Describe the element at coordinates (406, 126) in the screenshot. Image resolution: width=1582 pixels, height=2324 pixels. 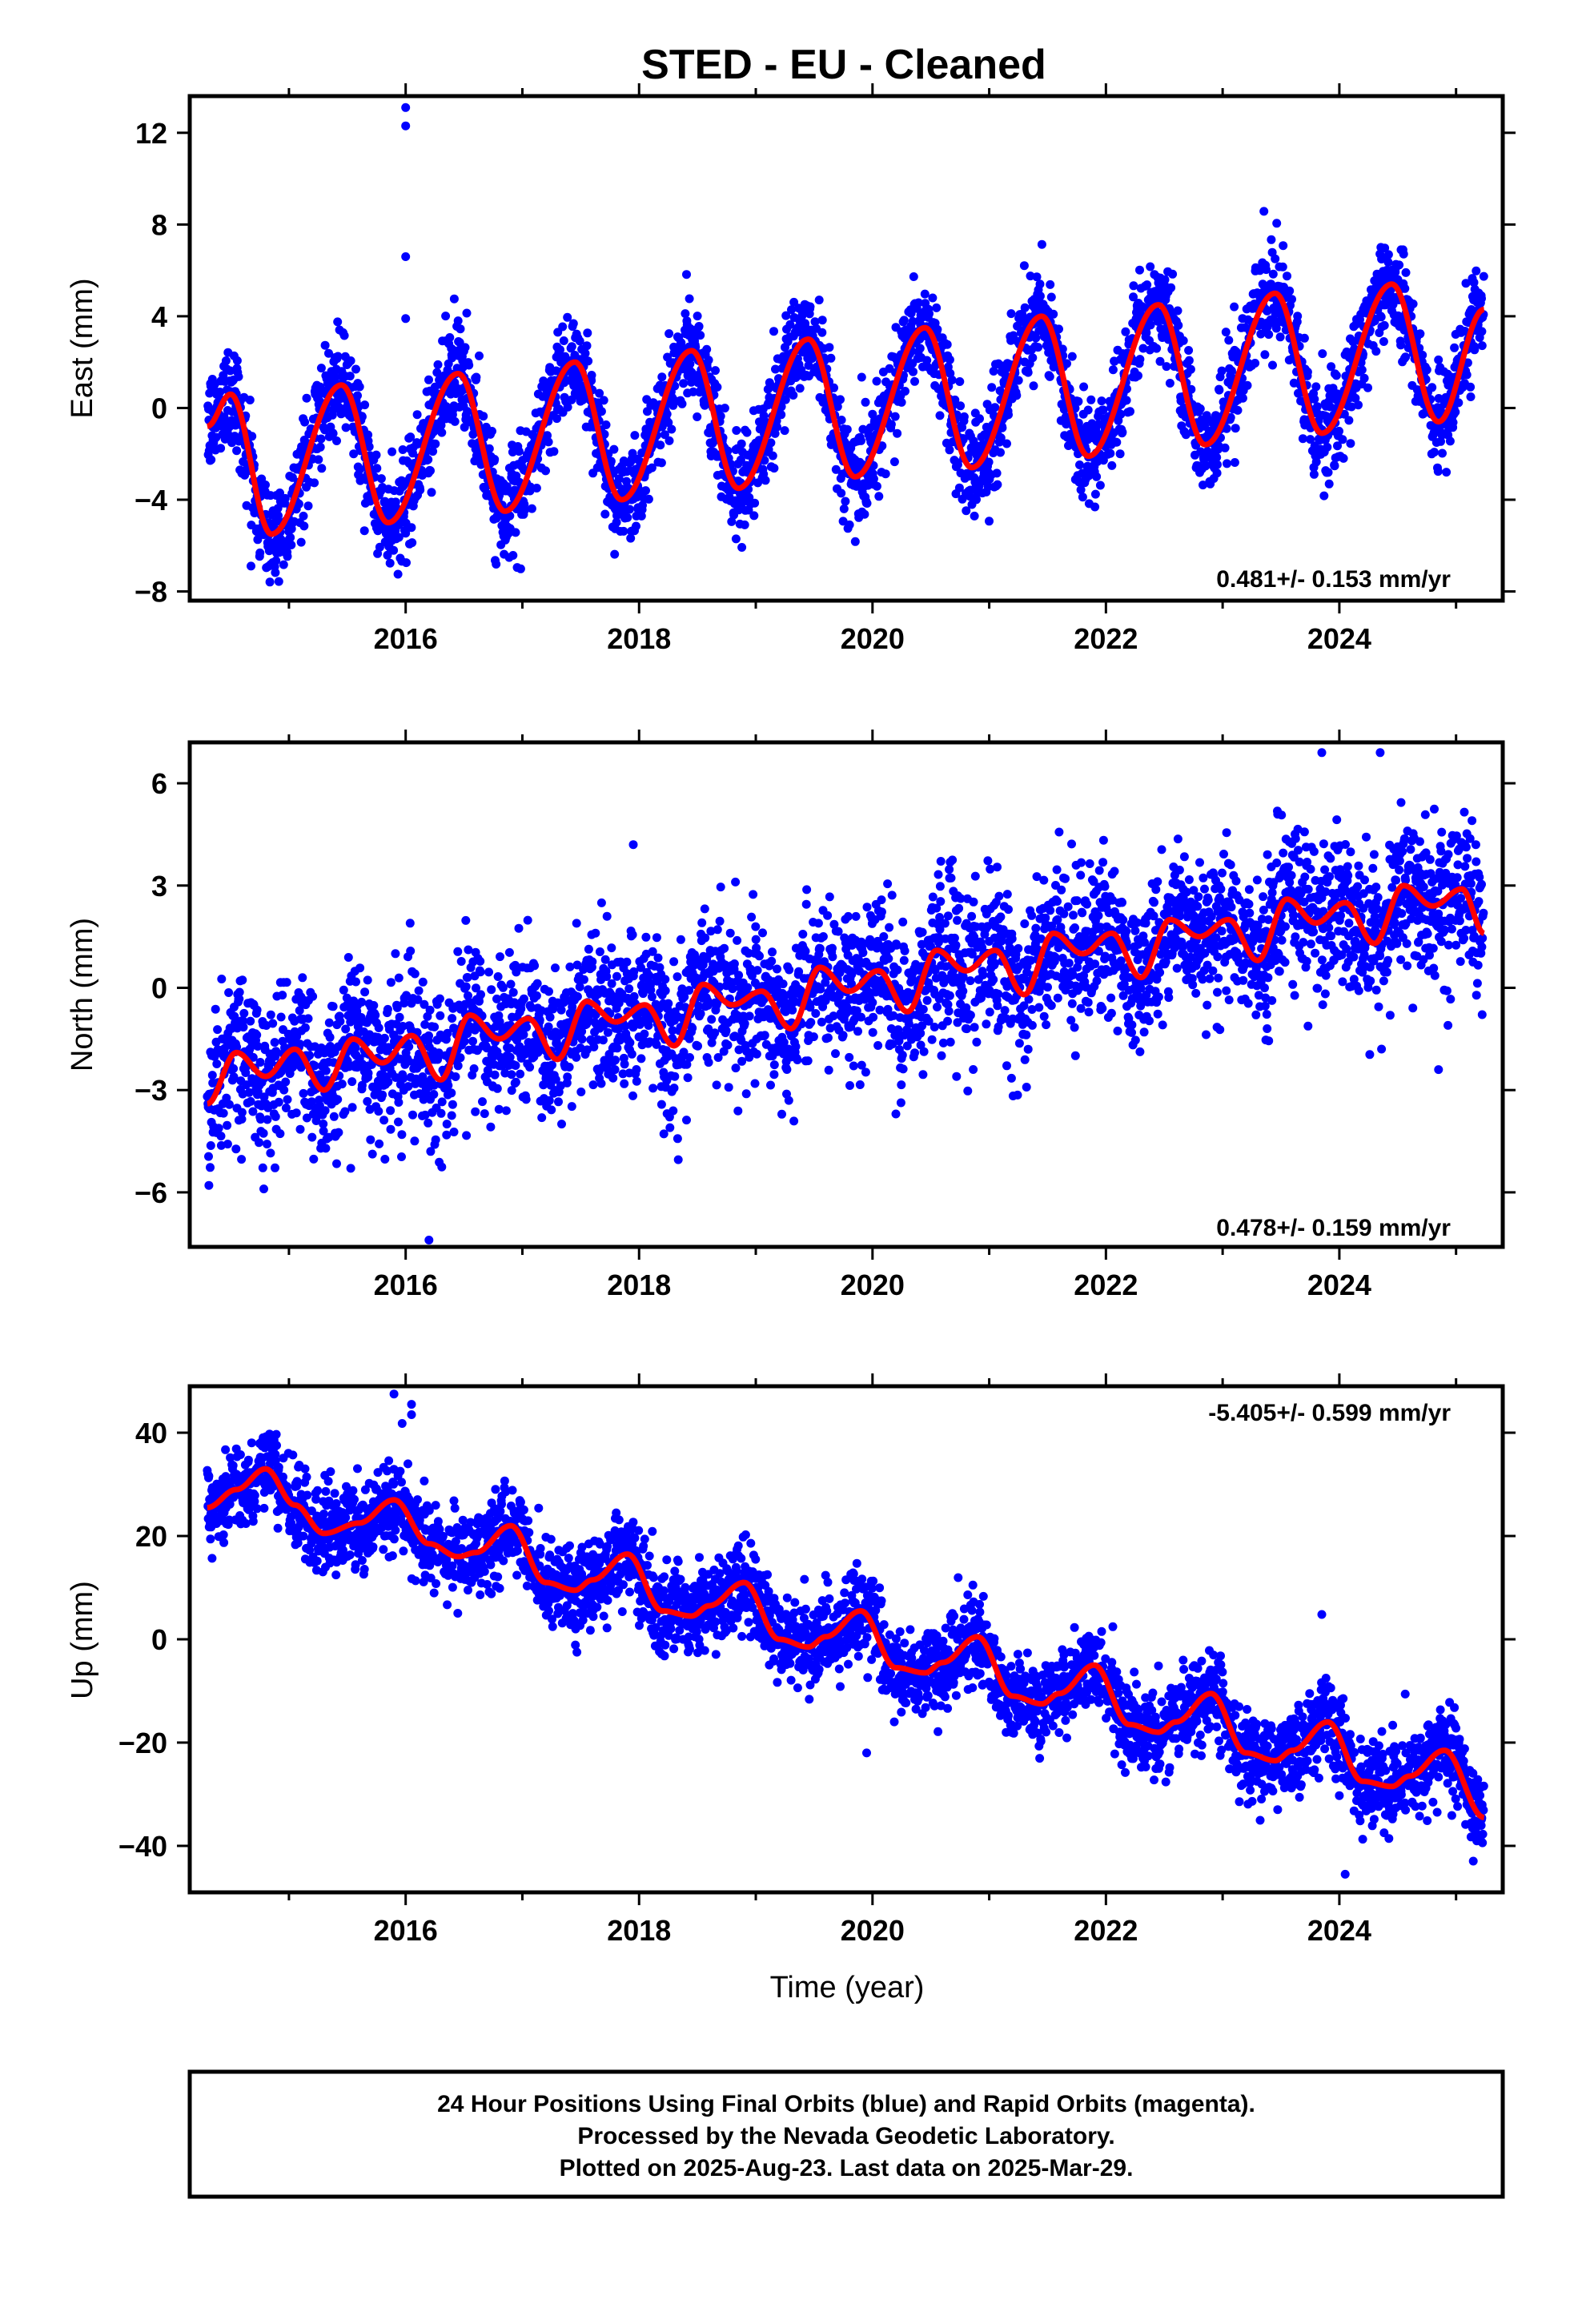
I see `outlier-point` at that location.